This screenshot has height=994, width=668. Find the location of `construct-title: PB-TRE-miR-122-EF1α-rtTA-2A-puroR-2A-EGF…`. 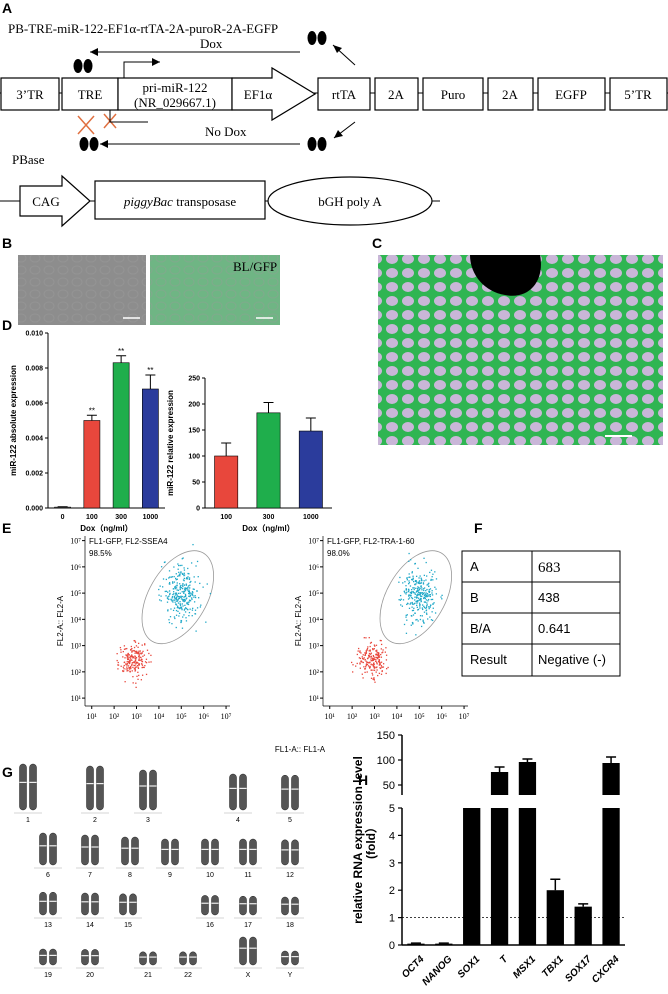

construct-title: PB-TRE-miR-122-EF1α-rtTA-2A-puroR-2A-EGF… is located at coordinates (143, 28).